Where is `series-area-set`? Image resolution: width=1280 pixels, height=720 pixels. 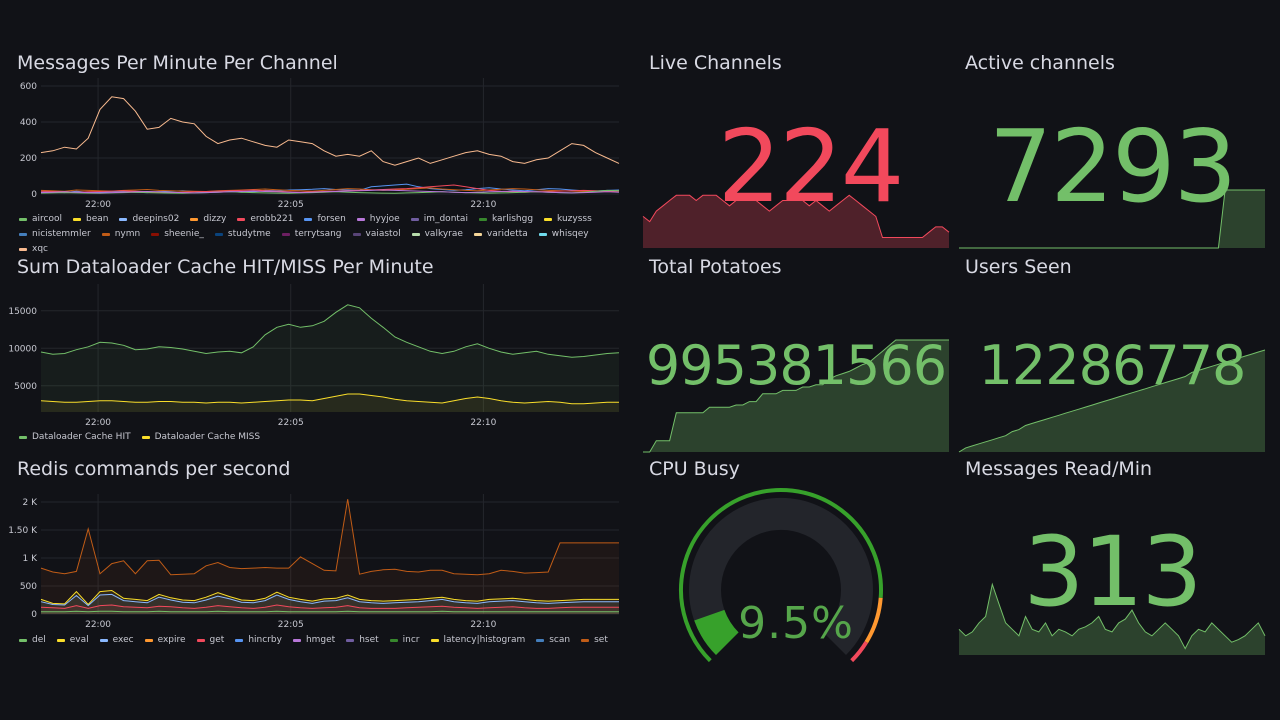 series-area-set is located at coordinates (330, 556).